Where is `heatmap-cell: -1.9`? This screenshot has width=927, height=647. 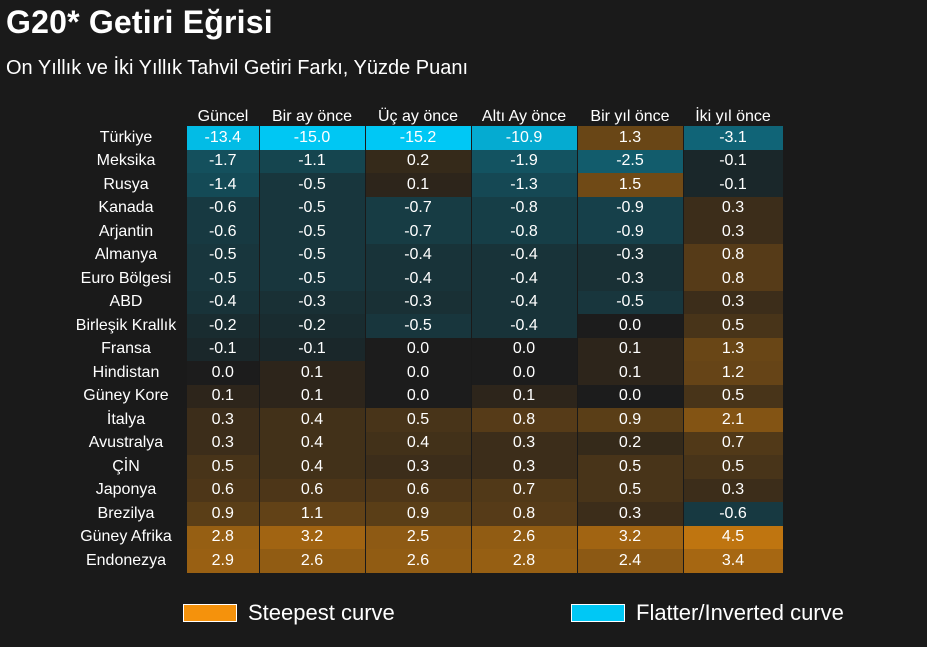
heatmap-cell: -1.9 is located at coordinates (524, 161).